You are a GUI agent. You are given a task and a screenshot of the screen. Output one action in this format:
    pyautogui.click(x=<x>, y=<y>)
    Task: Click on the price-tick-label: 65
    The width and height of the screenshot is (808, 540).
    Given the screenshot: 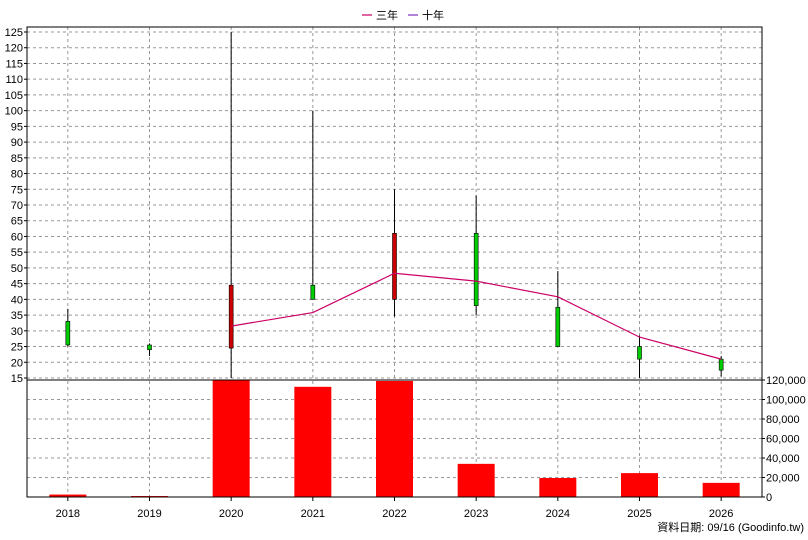 What is the action you would take?
    pyautogui.click(x=17, y=222)
    